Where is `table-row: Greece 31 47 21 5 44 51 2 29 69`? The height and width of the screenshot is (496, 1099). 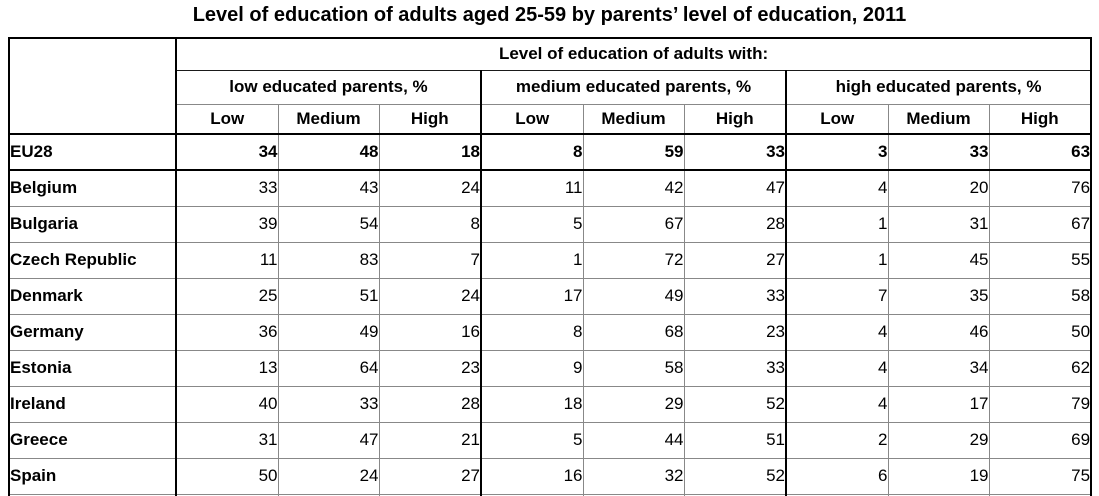 table-row: Greece 31 47 21 5 44 51 2 29 69 is located at coordinates (550, 440).